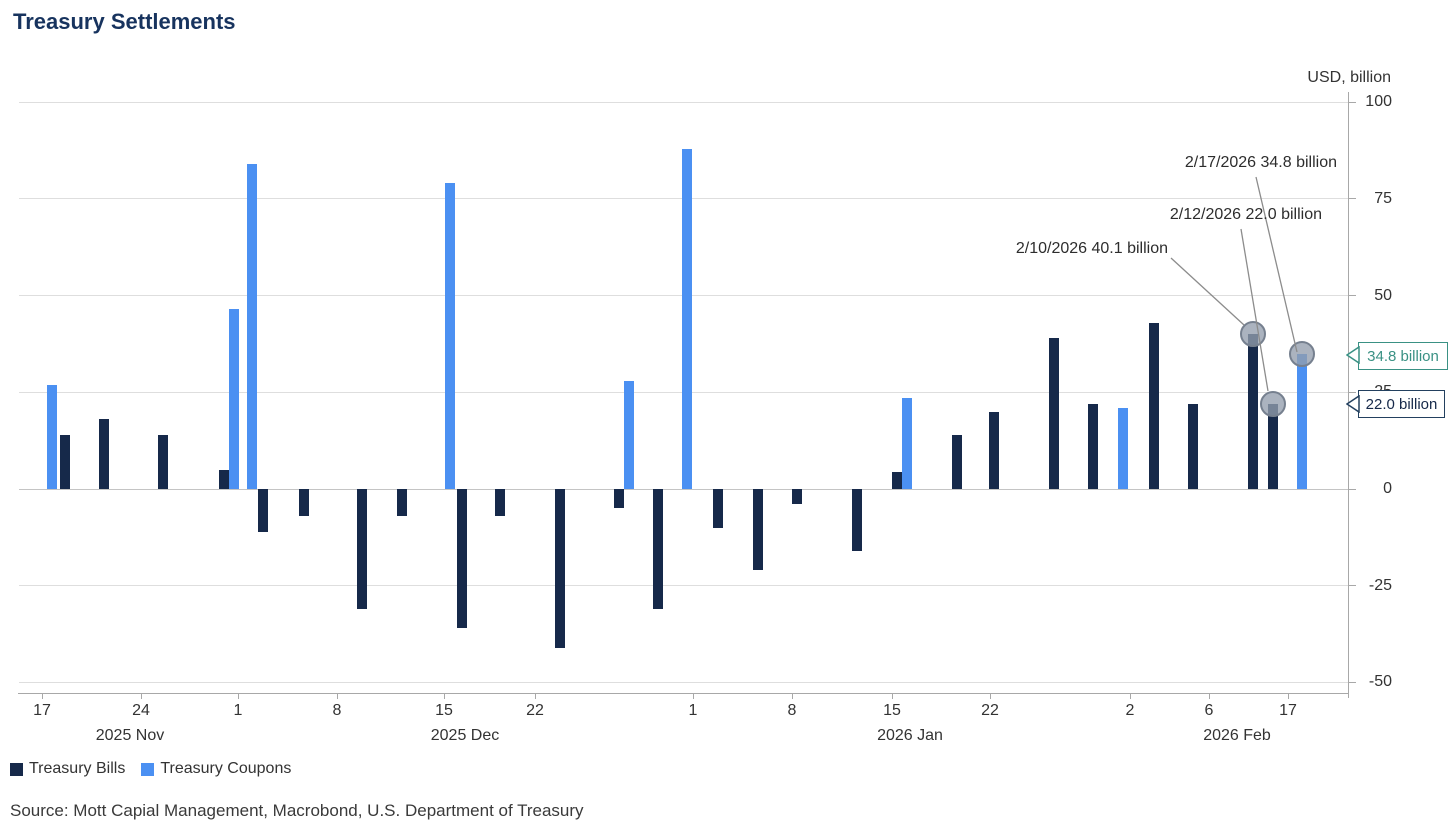 This screenshot has height=839, width=1456. Describe the element at coordinates (1401, 404) in the screenshot. I see `value-callout: 22.0 billion` at that location.